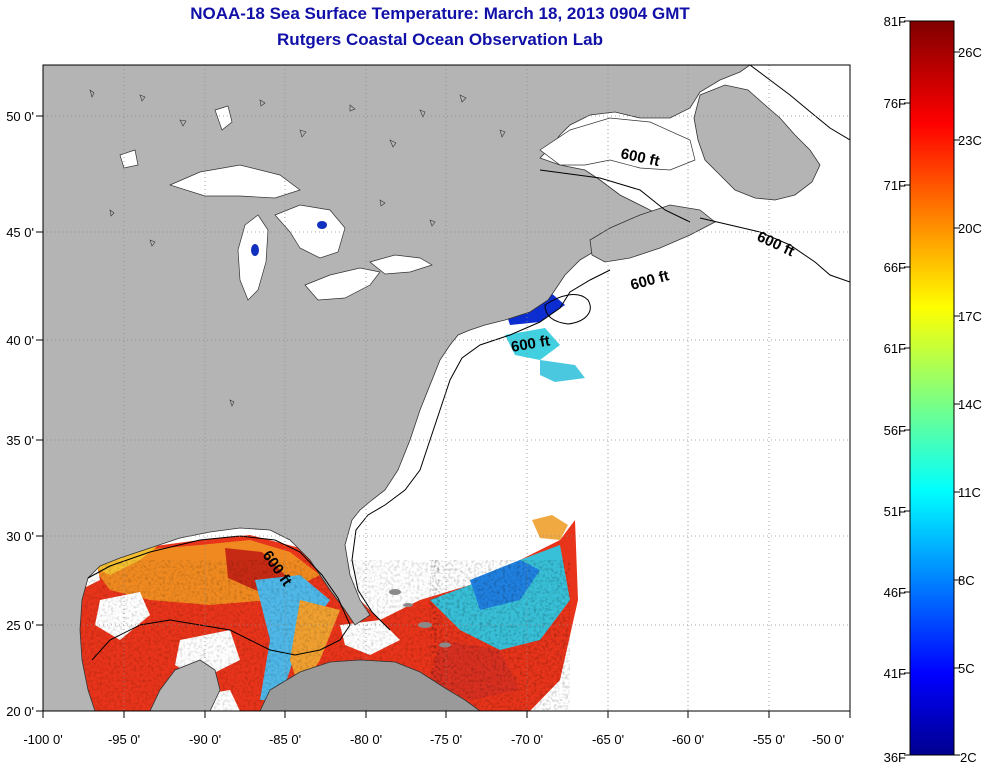  What do you see at coordinates (608, 739) in the screenshot?
I see `x-tick-label: -65 0'` at bounding box center [608, 739].